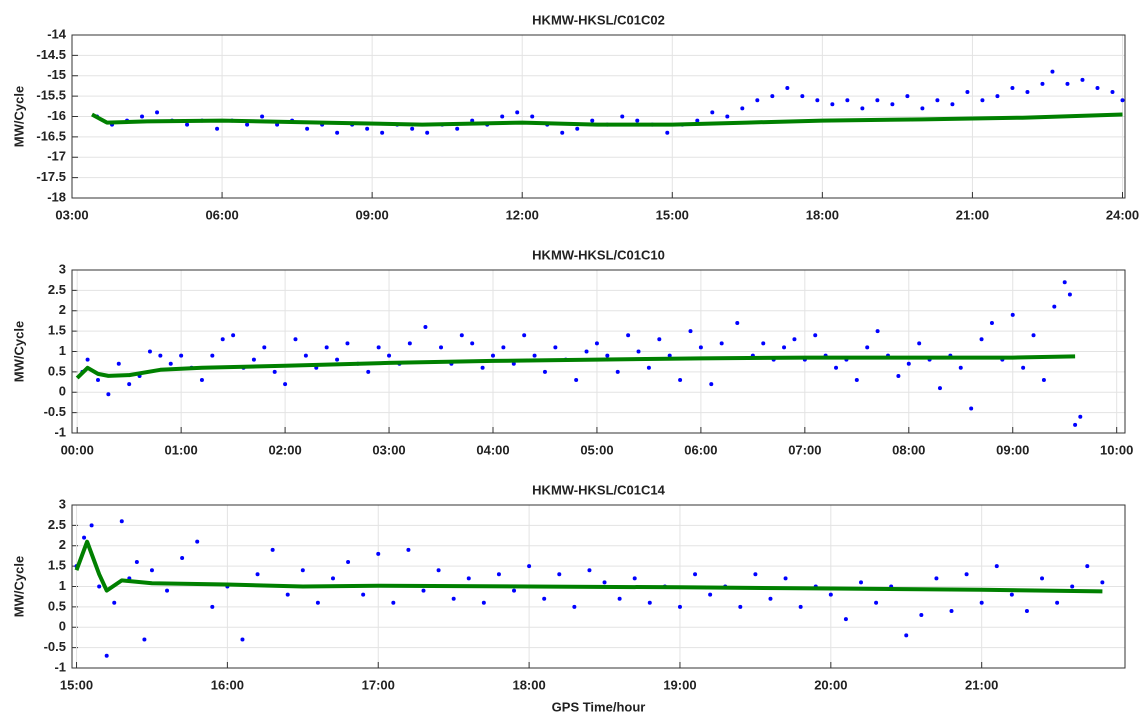 This screenshot has height=727, width=1148. I want to click on x-tick-label: 02:00, so click(284, 449).